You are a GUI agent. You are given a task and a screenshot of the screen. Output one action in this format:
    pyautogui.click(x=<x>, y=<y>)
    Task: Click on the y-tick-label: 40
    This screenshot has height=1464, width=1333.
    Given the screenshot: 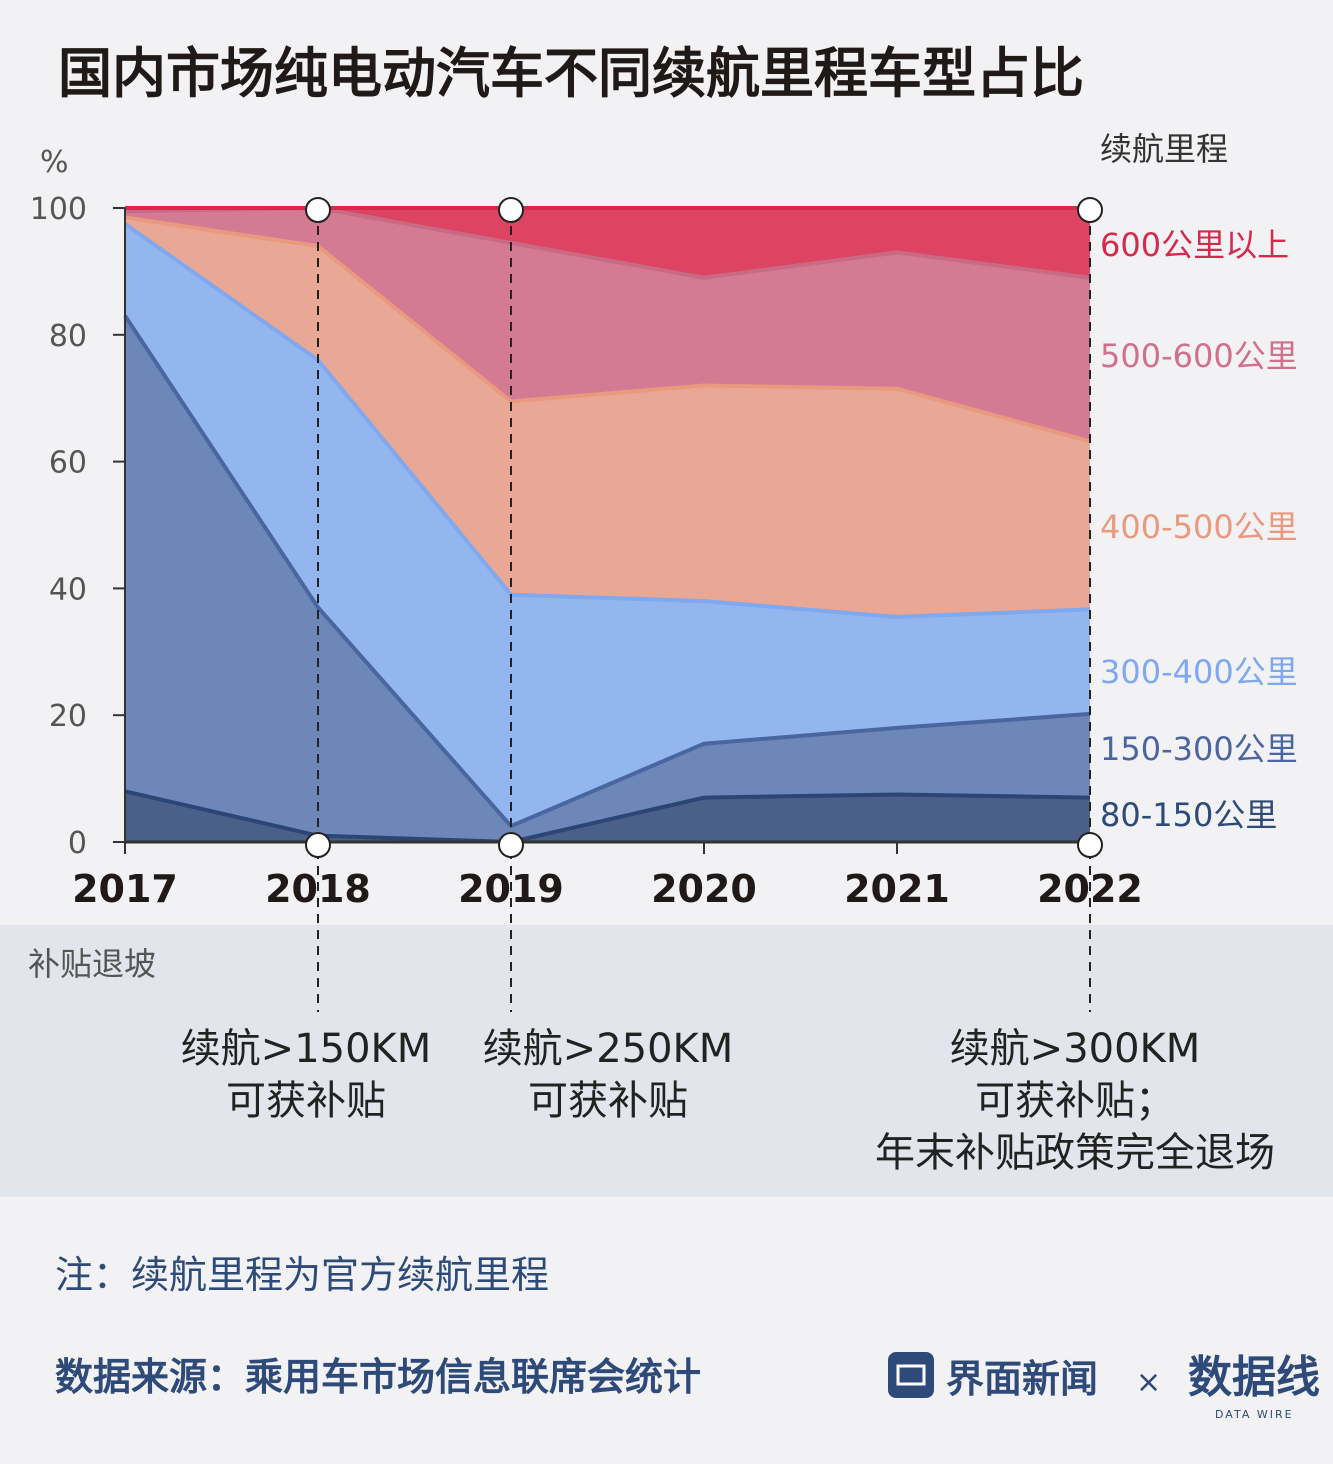 What is the action you would take?
    pyautogui.click(x=68, y=589)
    